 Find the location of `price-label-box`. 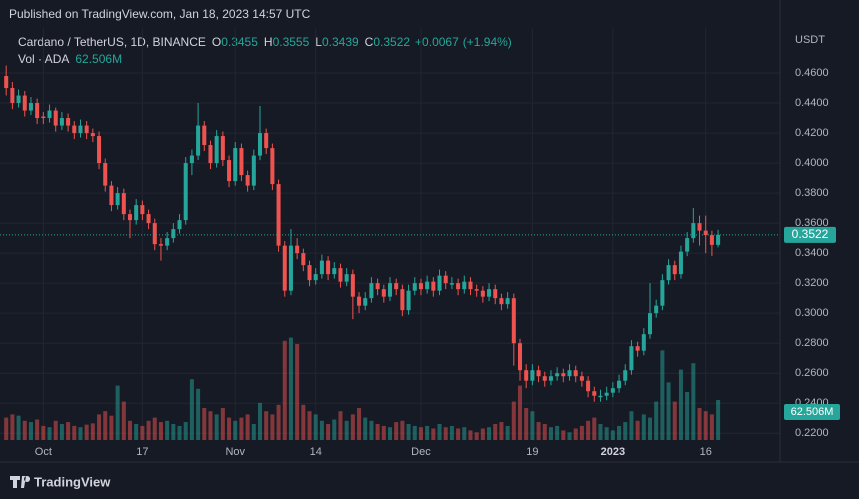

price-label-box is located at coordinates (810, 234).